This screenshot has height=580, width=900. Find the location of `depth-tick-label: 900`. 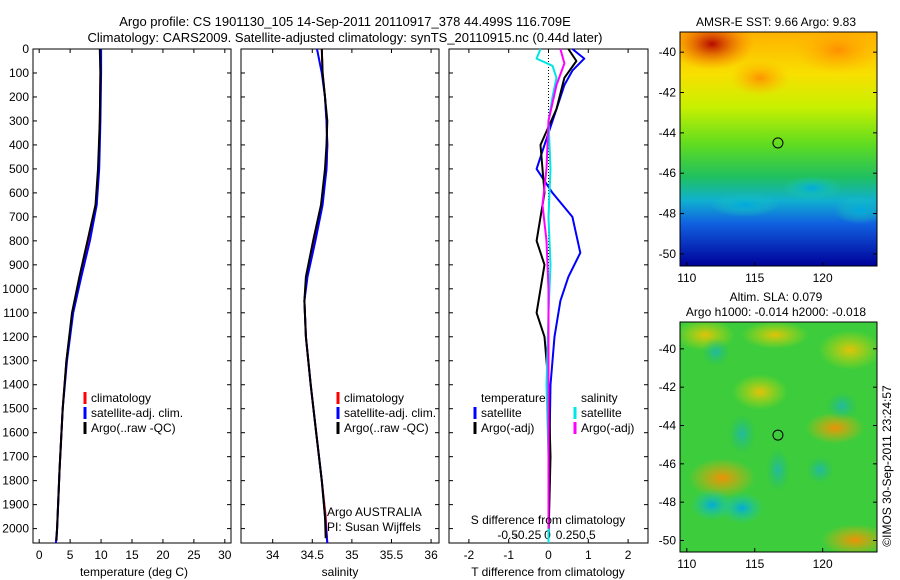

depth-tick-label: 900 is located at coordinates (19, 265).